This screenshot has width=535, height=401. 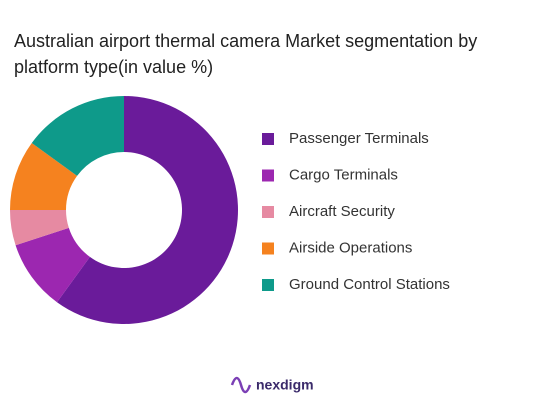 What do you see at coordinates (285, 385) in the screenshot?
I see `logo-text: nexdigm` at bounding box center [285, 385].